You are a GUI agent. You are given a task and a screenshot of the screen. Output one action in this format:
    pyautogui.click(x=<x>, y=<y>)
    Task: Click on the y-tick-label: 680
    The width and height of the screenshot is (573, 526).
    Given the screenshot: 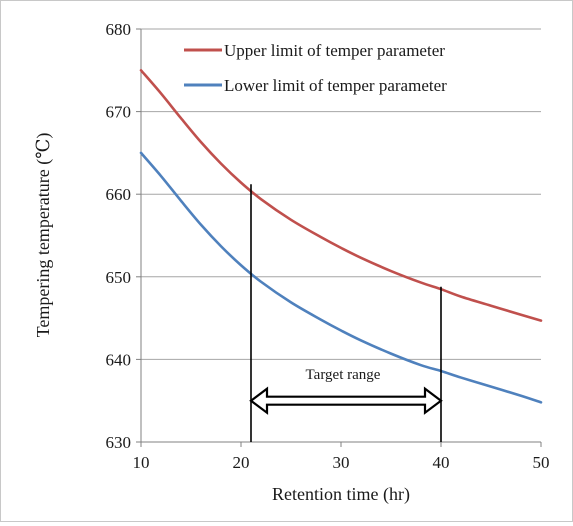 What is the action you would take?
    pyautogui.click(x=119, y=29)
    